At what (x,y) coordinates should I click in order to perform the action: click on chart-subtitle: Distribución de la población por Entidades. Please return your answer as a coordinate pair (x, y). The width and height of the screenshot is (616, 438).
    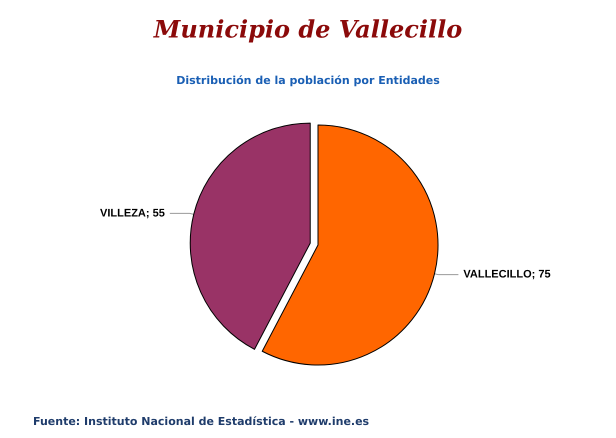
    Looking at the image, I should click on (308, 80).